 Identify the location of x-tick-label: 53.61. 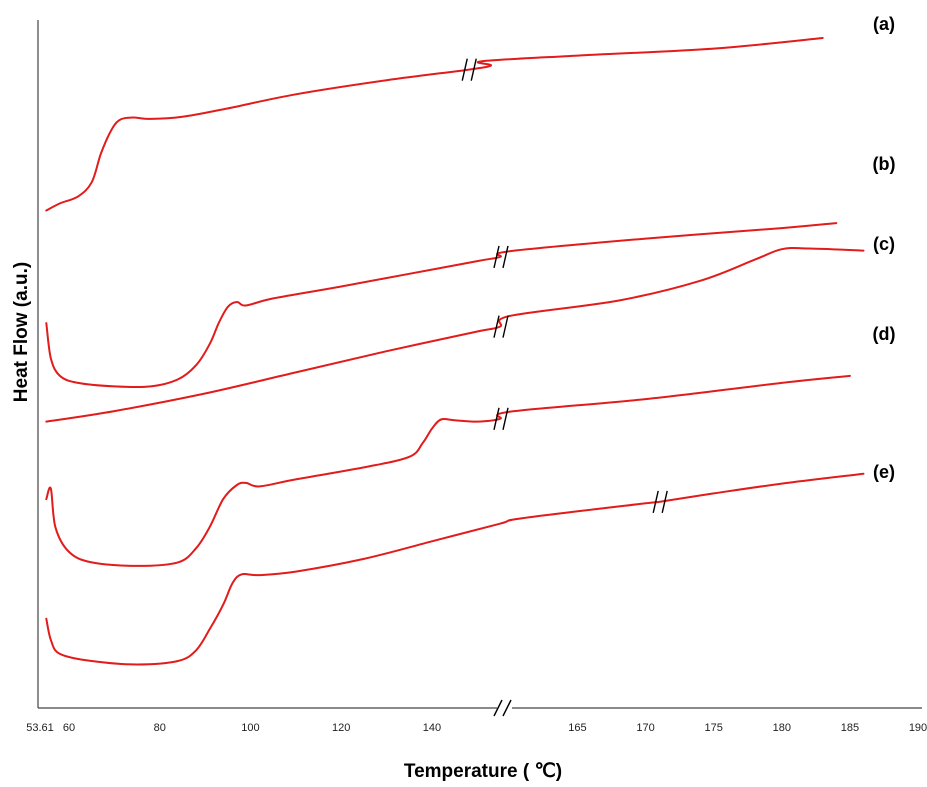
(40, 728).